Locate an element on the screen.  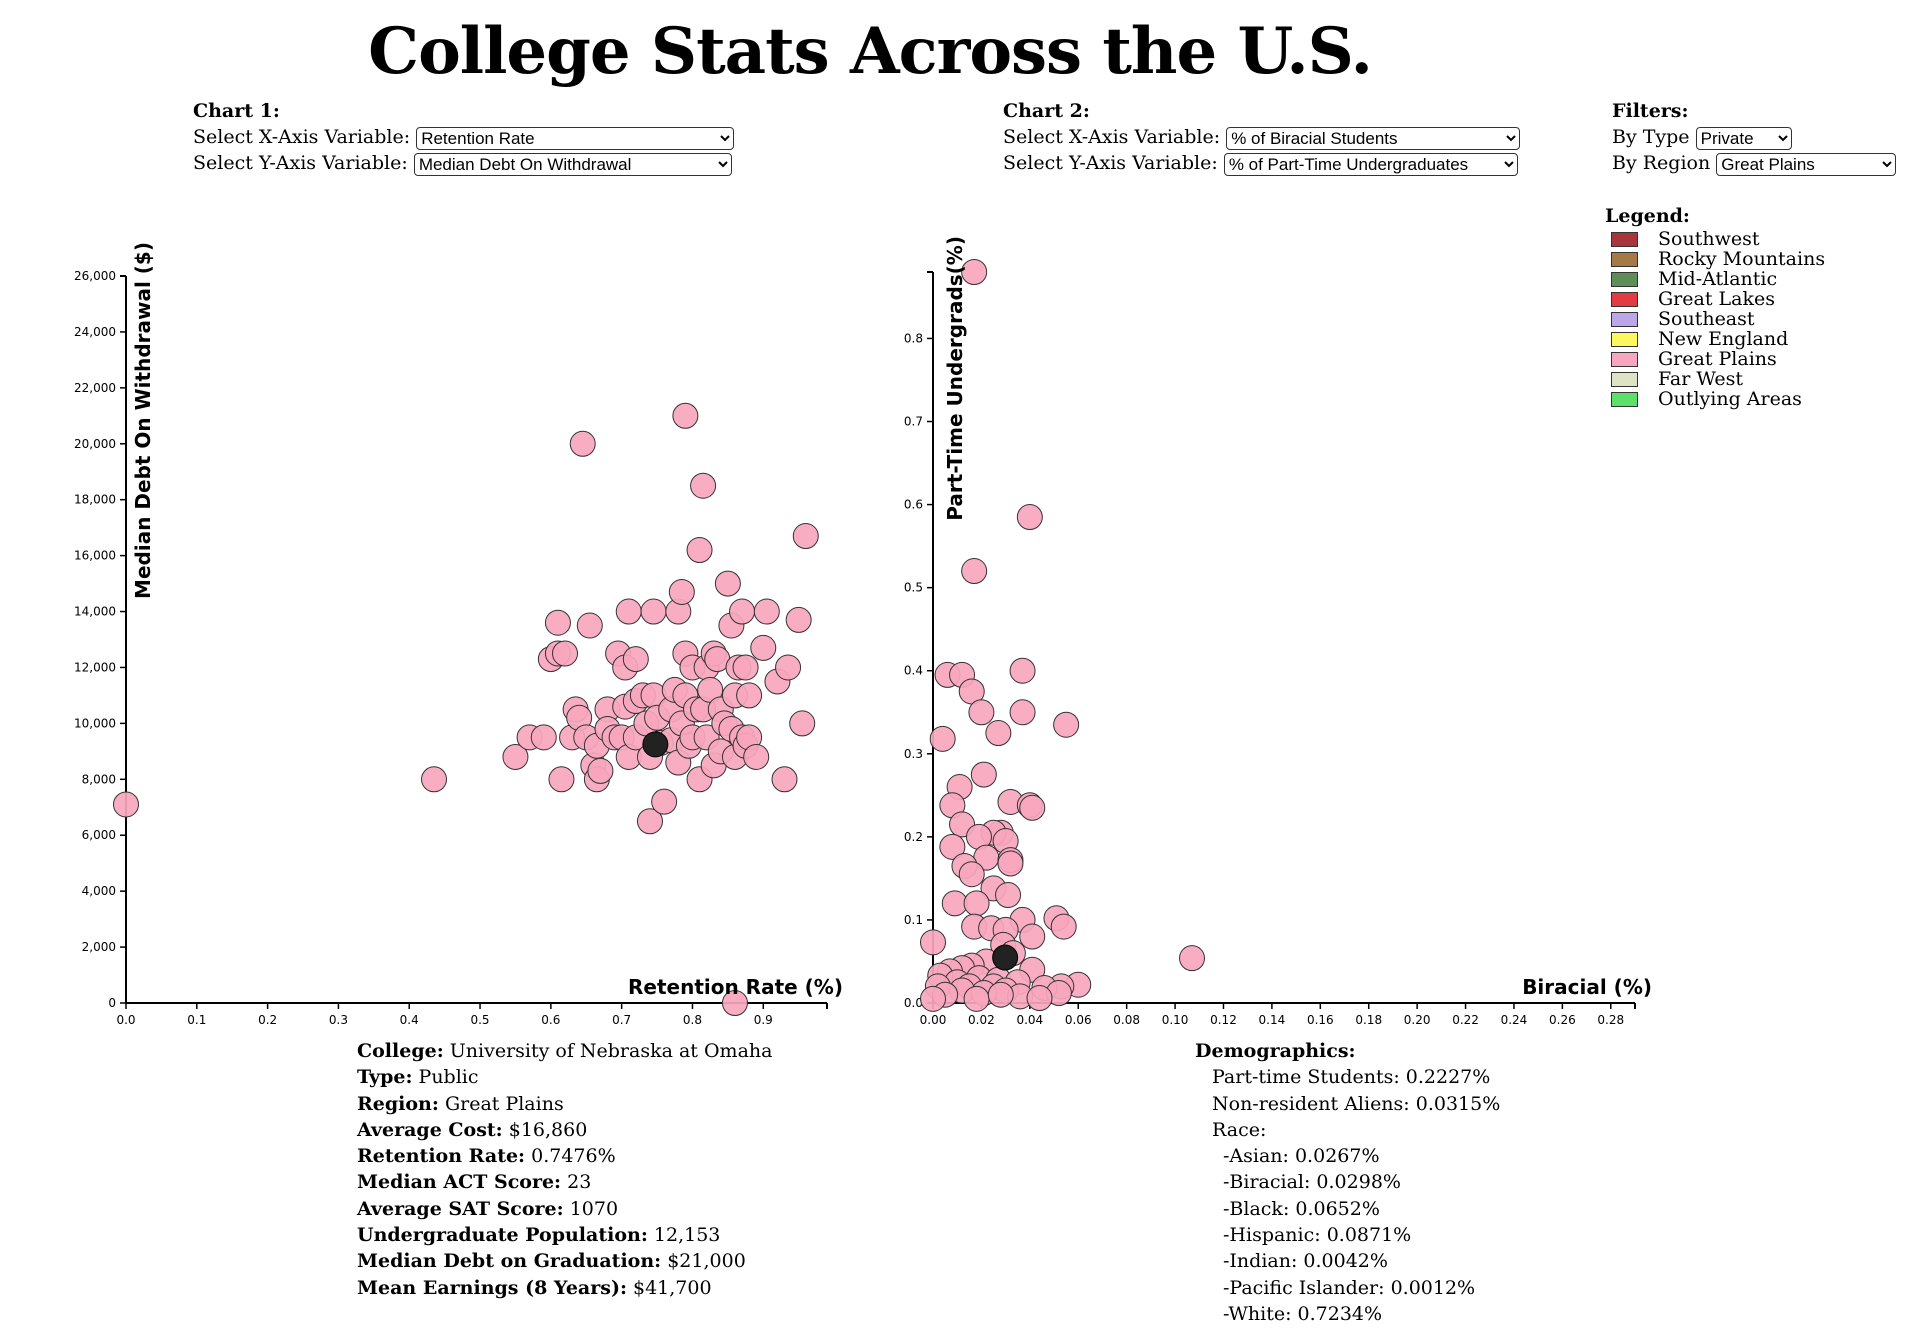
y-axis-label: Part-Time Undergrads(%) is located at coordinates (955, 378).